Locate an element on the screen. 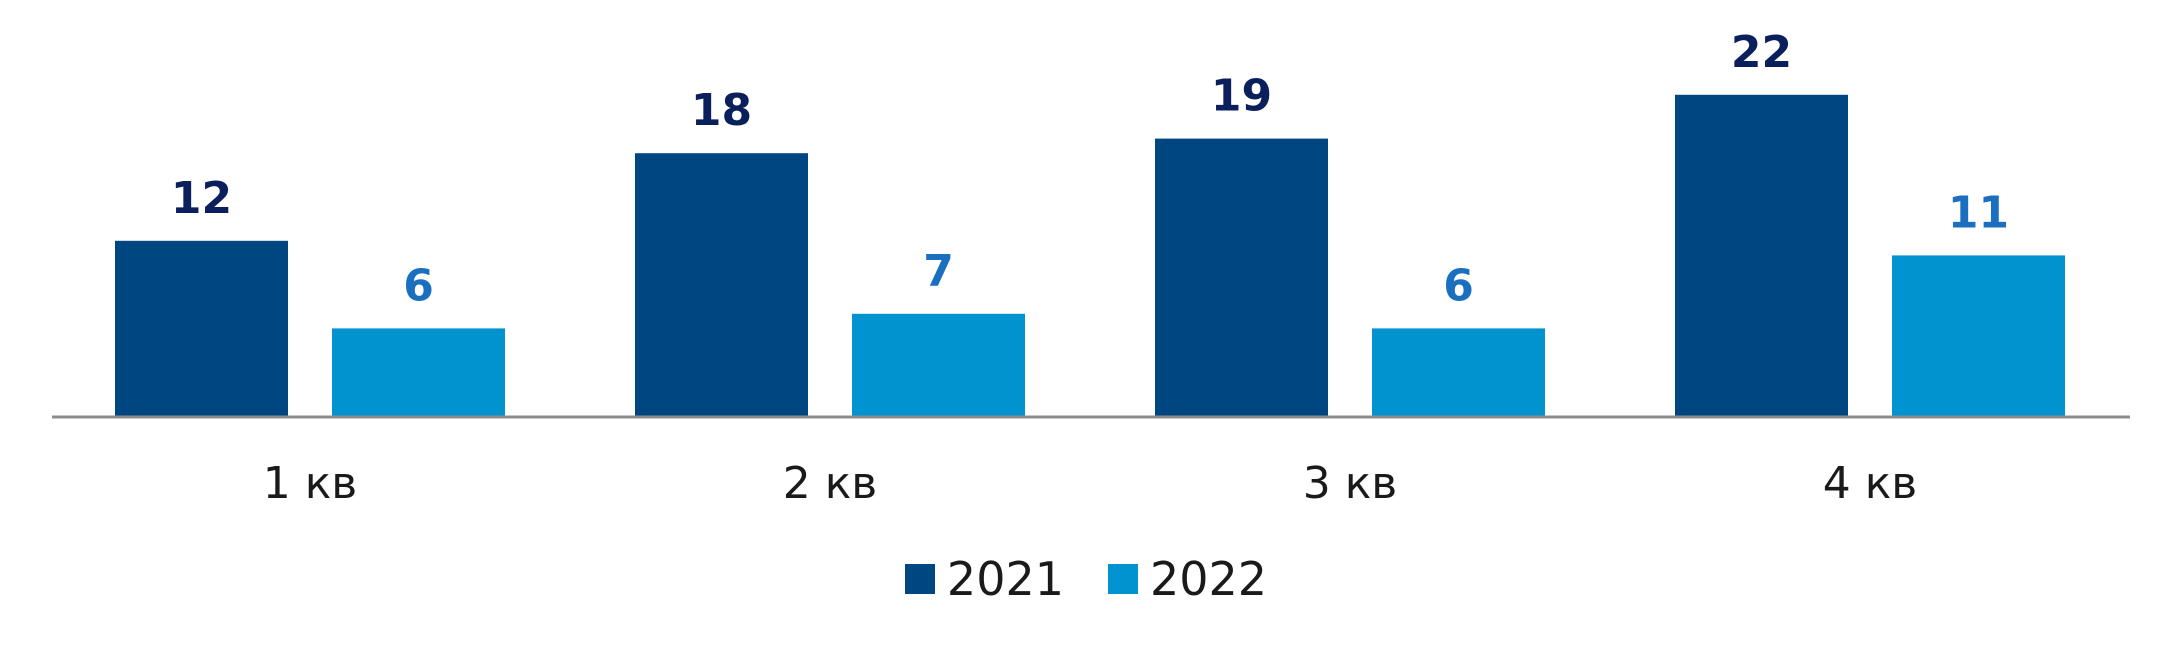  data-label-2022-q2: 7 is located at coordinates (938, 271).